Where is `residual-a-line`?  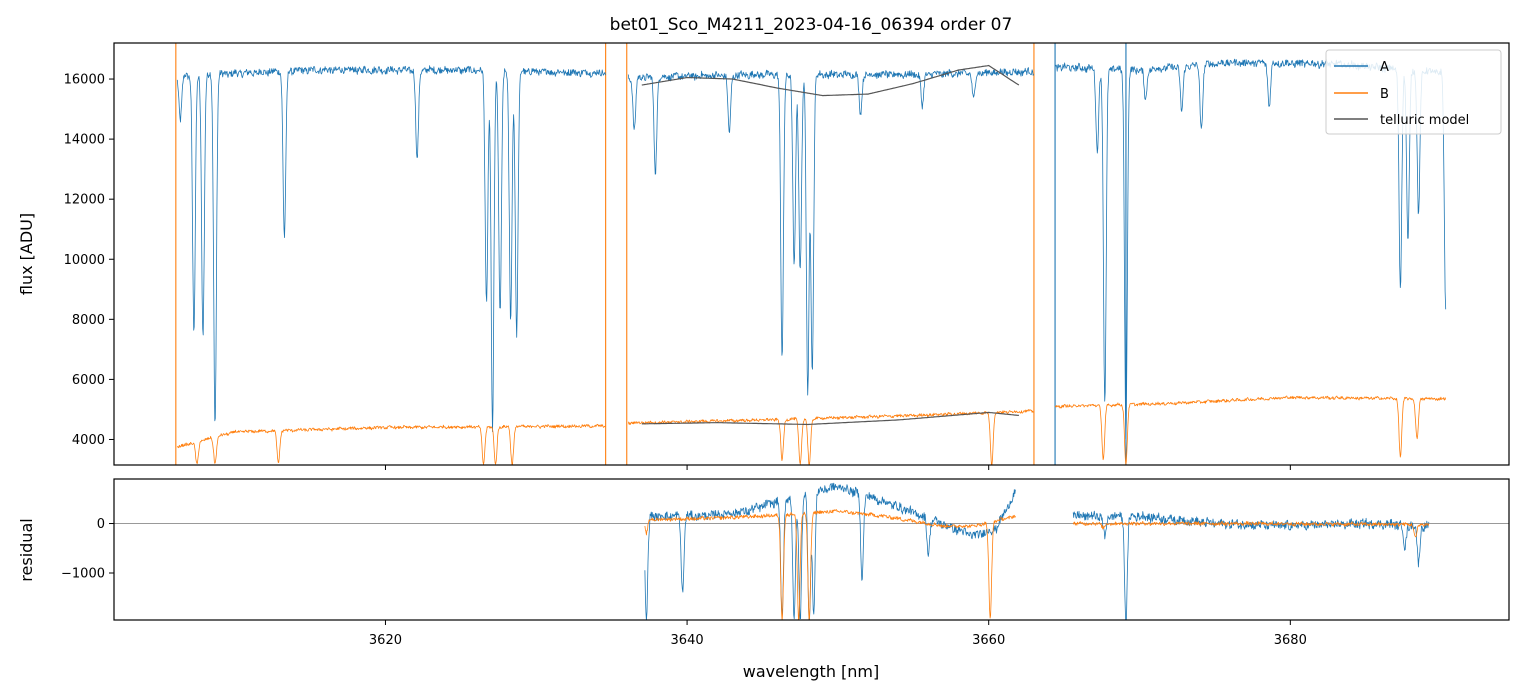 residual-a-line is located at coordinates (830, 551).